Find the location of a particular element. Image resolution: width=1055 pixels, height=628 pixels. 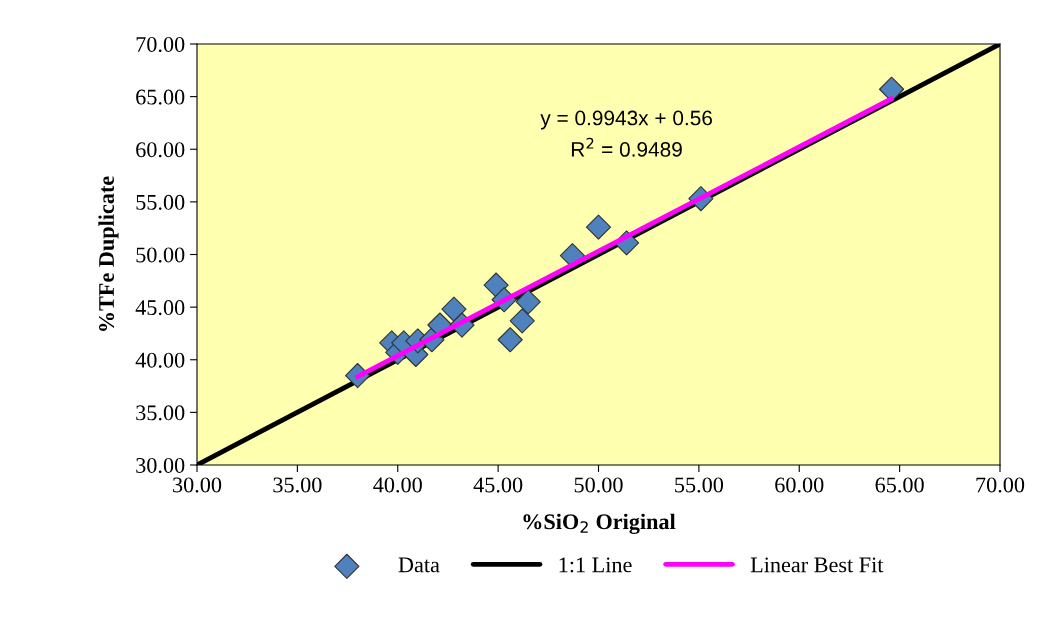

legend-label: 1:1 Line is located at coordinates (595, 565).